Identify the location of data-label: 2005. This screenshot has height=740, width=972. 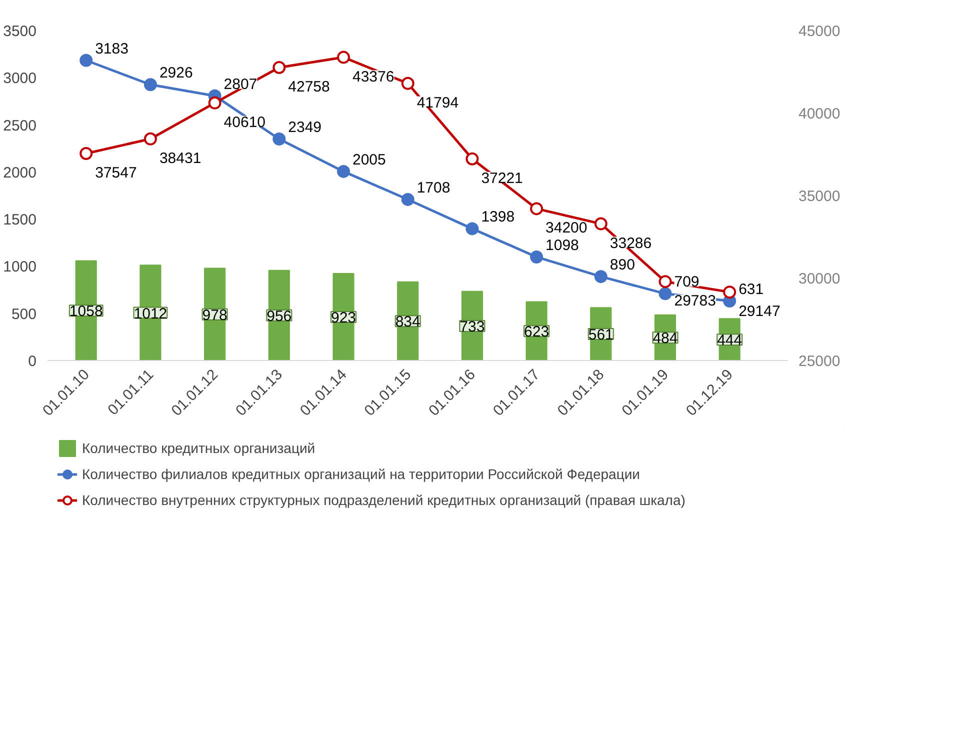
(369, 159).